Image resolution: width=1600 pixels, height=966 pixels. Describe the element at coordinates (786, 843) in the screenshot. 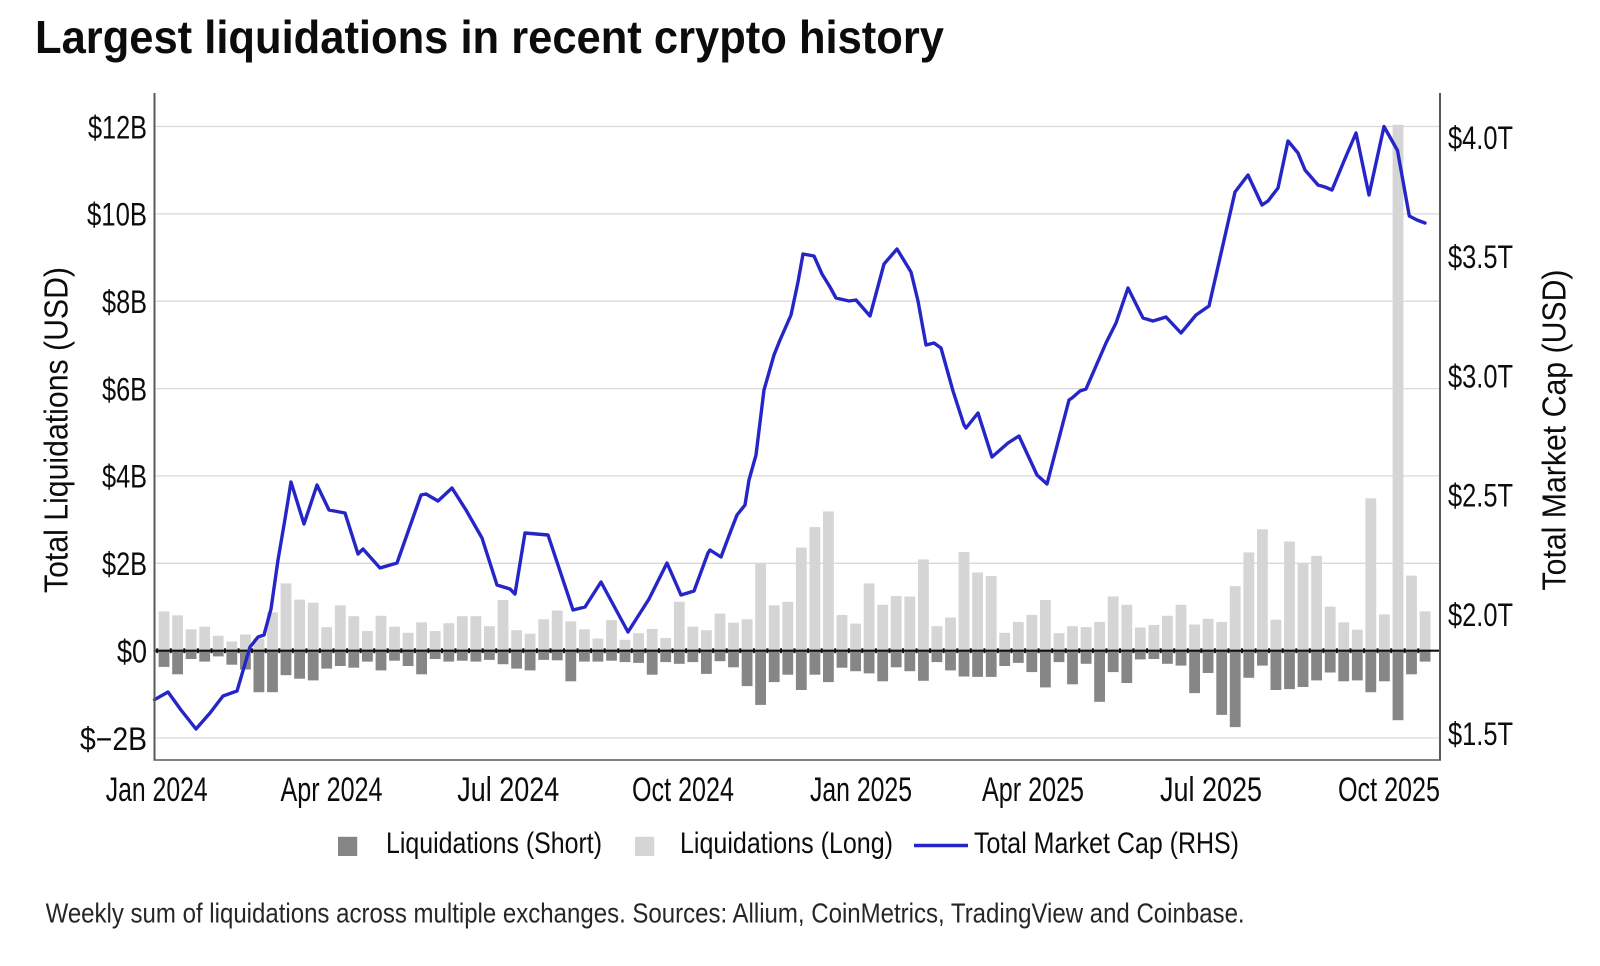

I see `svg-text: Liquidations (Long)` at that location.